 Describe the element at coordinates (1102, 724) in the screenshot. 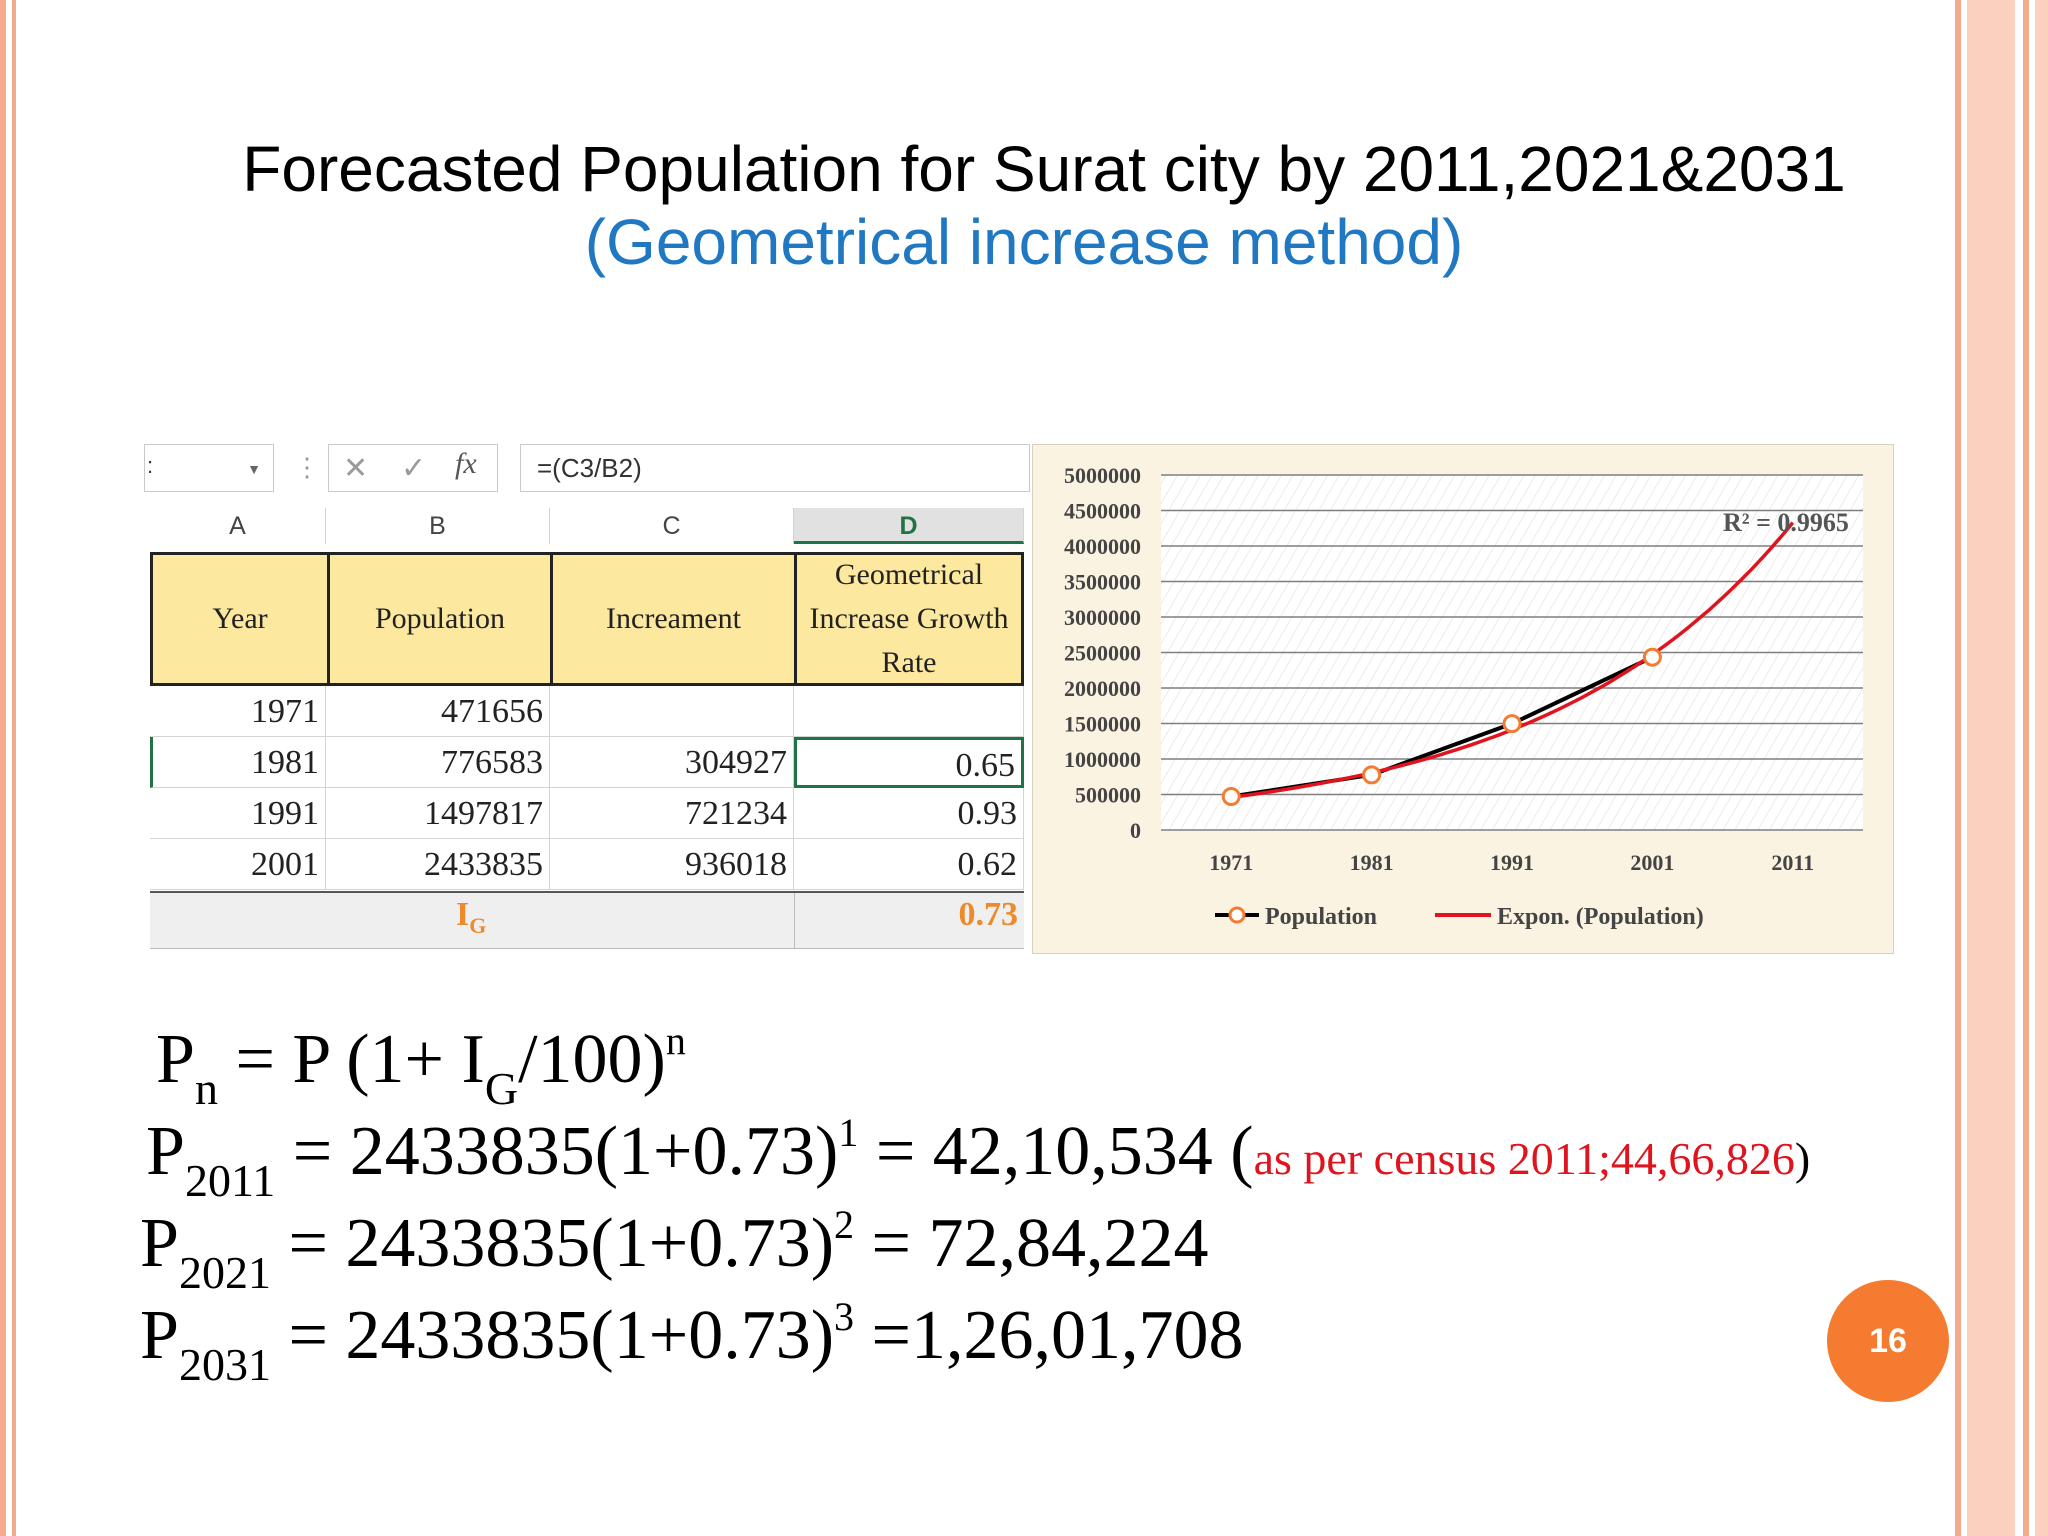

I see `y-tick-label: 1500000` at that location.